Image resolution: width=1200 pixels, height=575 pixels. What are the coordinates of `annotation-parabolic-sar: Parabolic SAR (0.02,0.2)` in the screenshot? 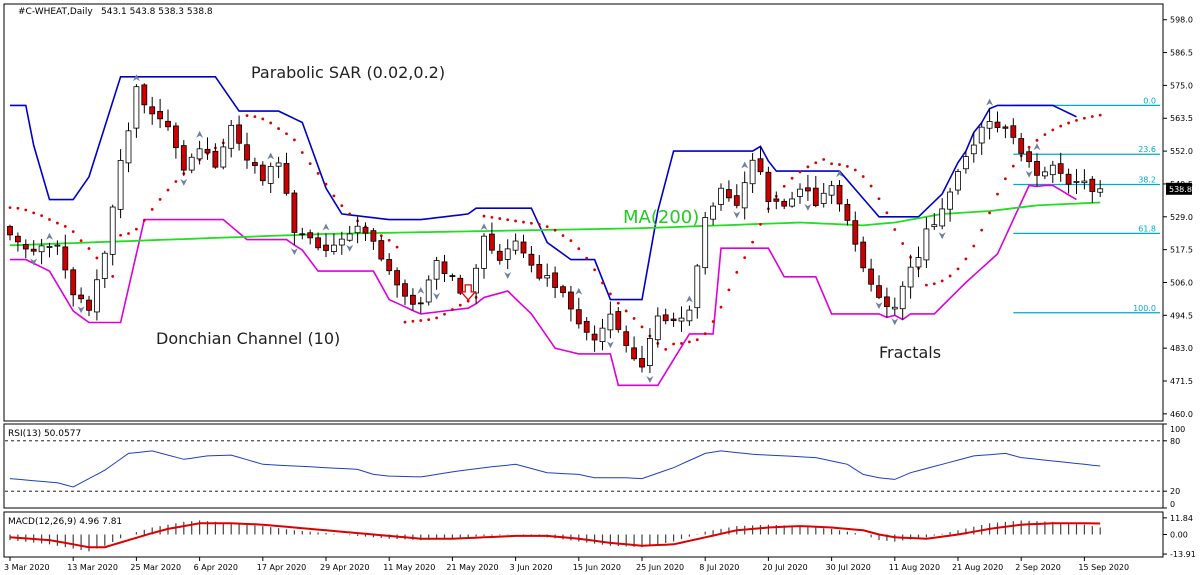 It's located at (348, 72).